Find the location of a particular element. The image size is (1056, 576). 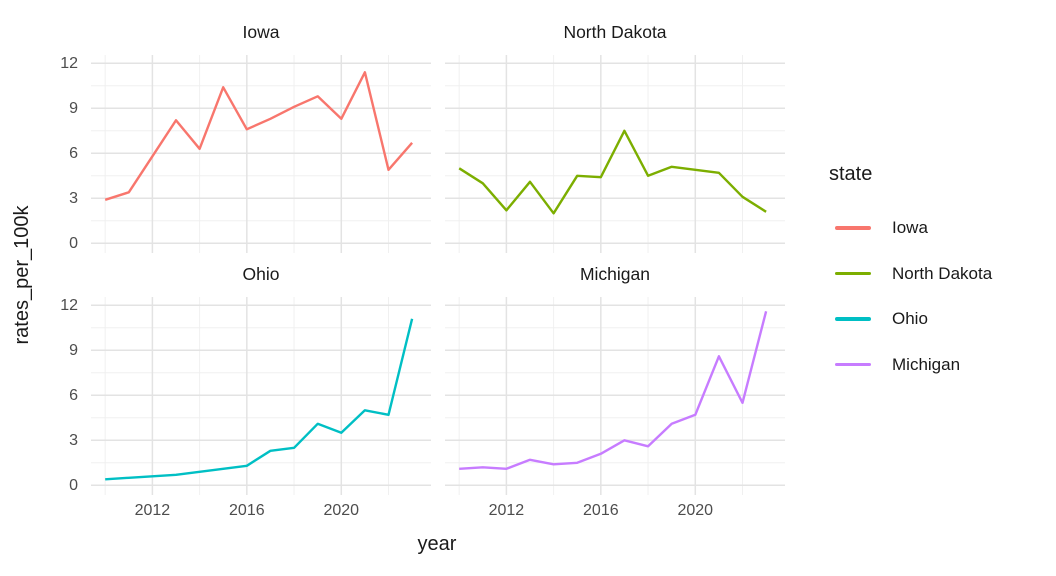

legend-item-label: North Dakota is located at coordinates (942, 273).